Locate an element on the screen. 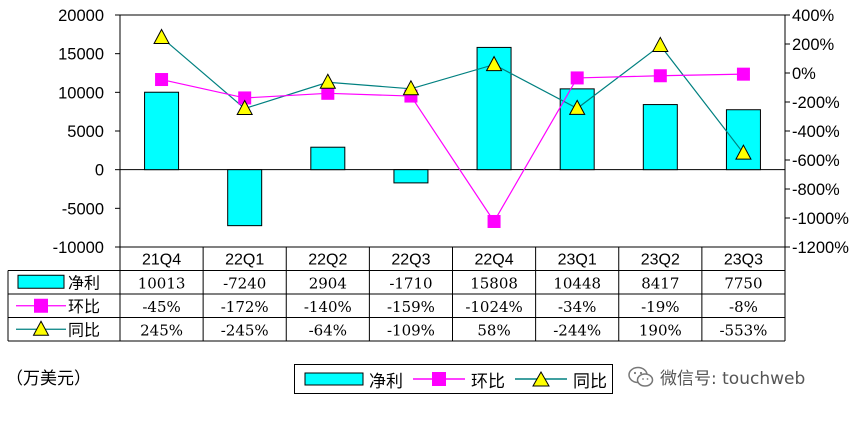 This screenshot has height=423, width=868. left-tick-label: 10000 is located at coordinates (81, 93).